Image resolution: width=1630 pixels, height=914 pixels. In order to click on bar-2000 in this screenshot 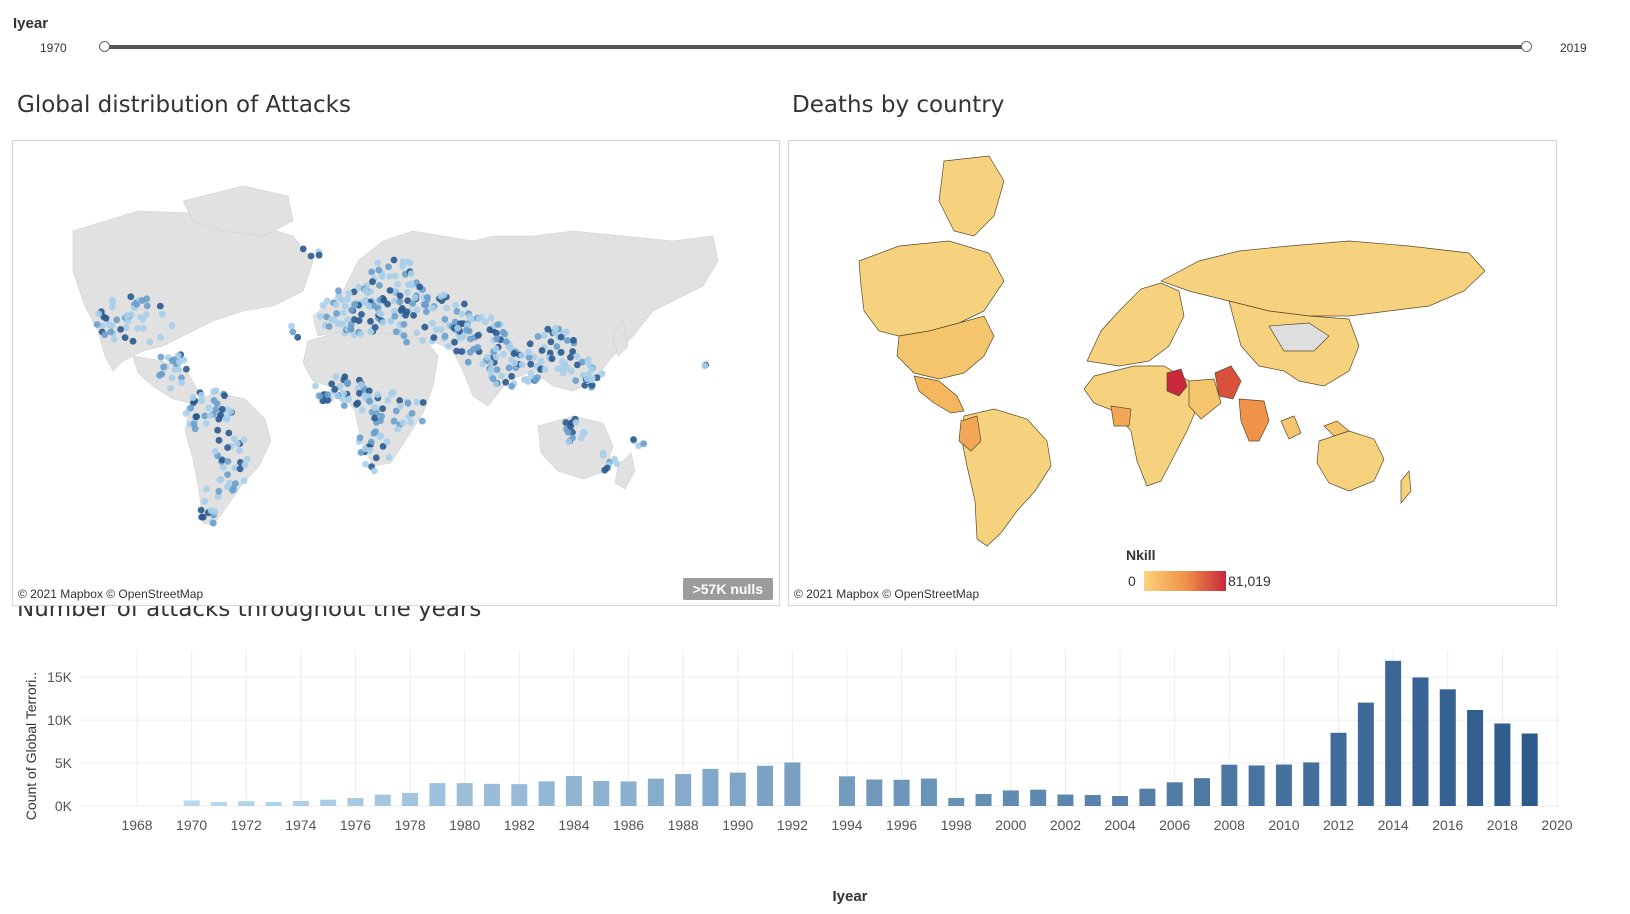, I will do `click(1010, 798)`.